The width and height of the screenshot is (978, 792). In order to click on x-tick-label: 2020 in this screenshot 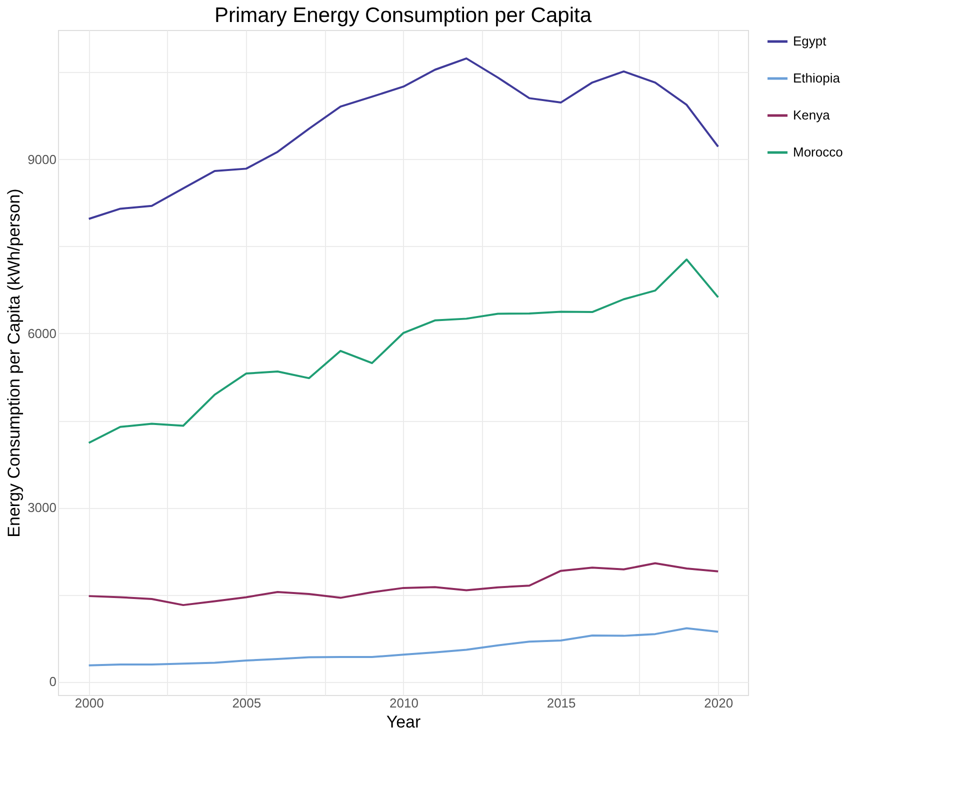, I will do `click(719, 703)`.